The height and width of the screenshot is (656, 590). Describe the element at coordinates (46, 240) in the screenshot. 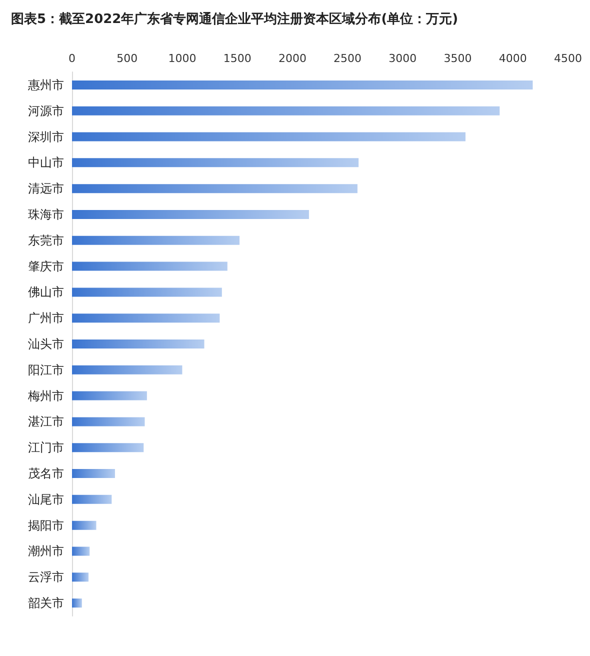

I see `y-tick-label: 东莞市` at that location.